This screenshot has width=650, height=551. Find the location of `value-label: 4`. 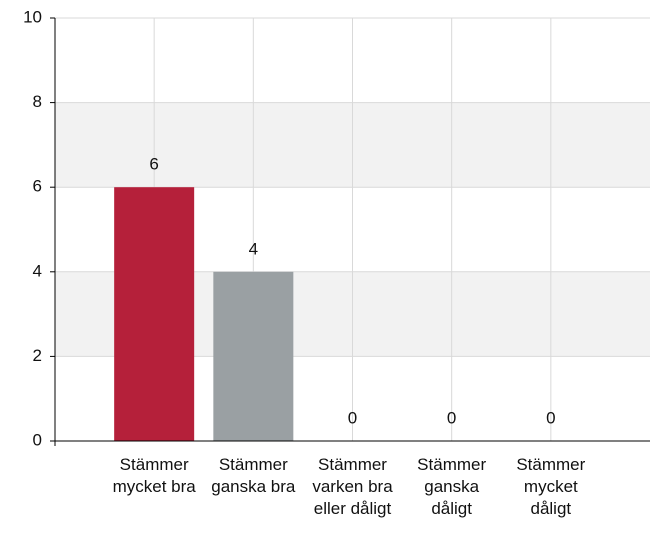

value-label: 4 is located at coordinates (253, 248).